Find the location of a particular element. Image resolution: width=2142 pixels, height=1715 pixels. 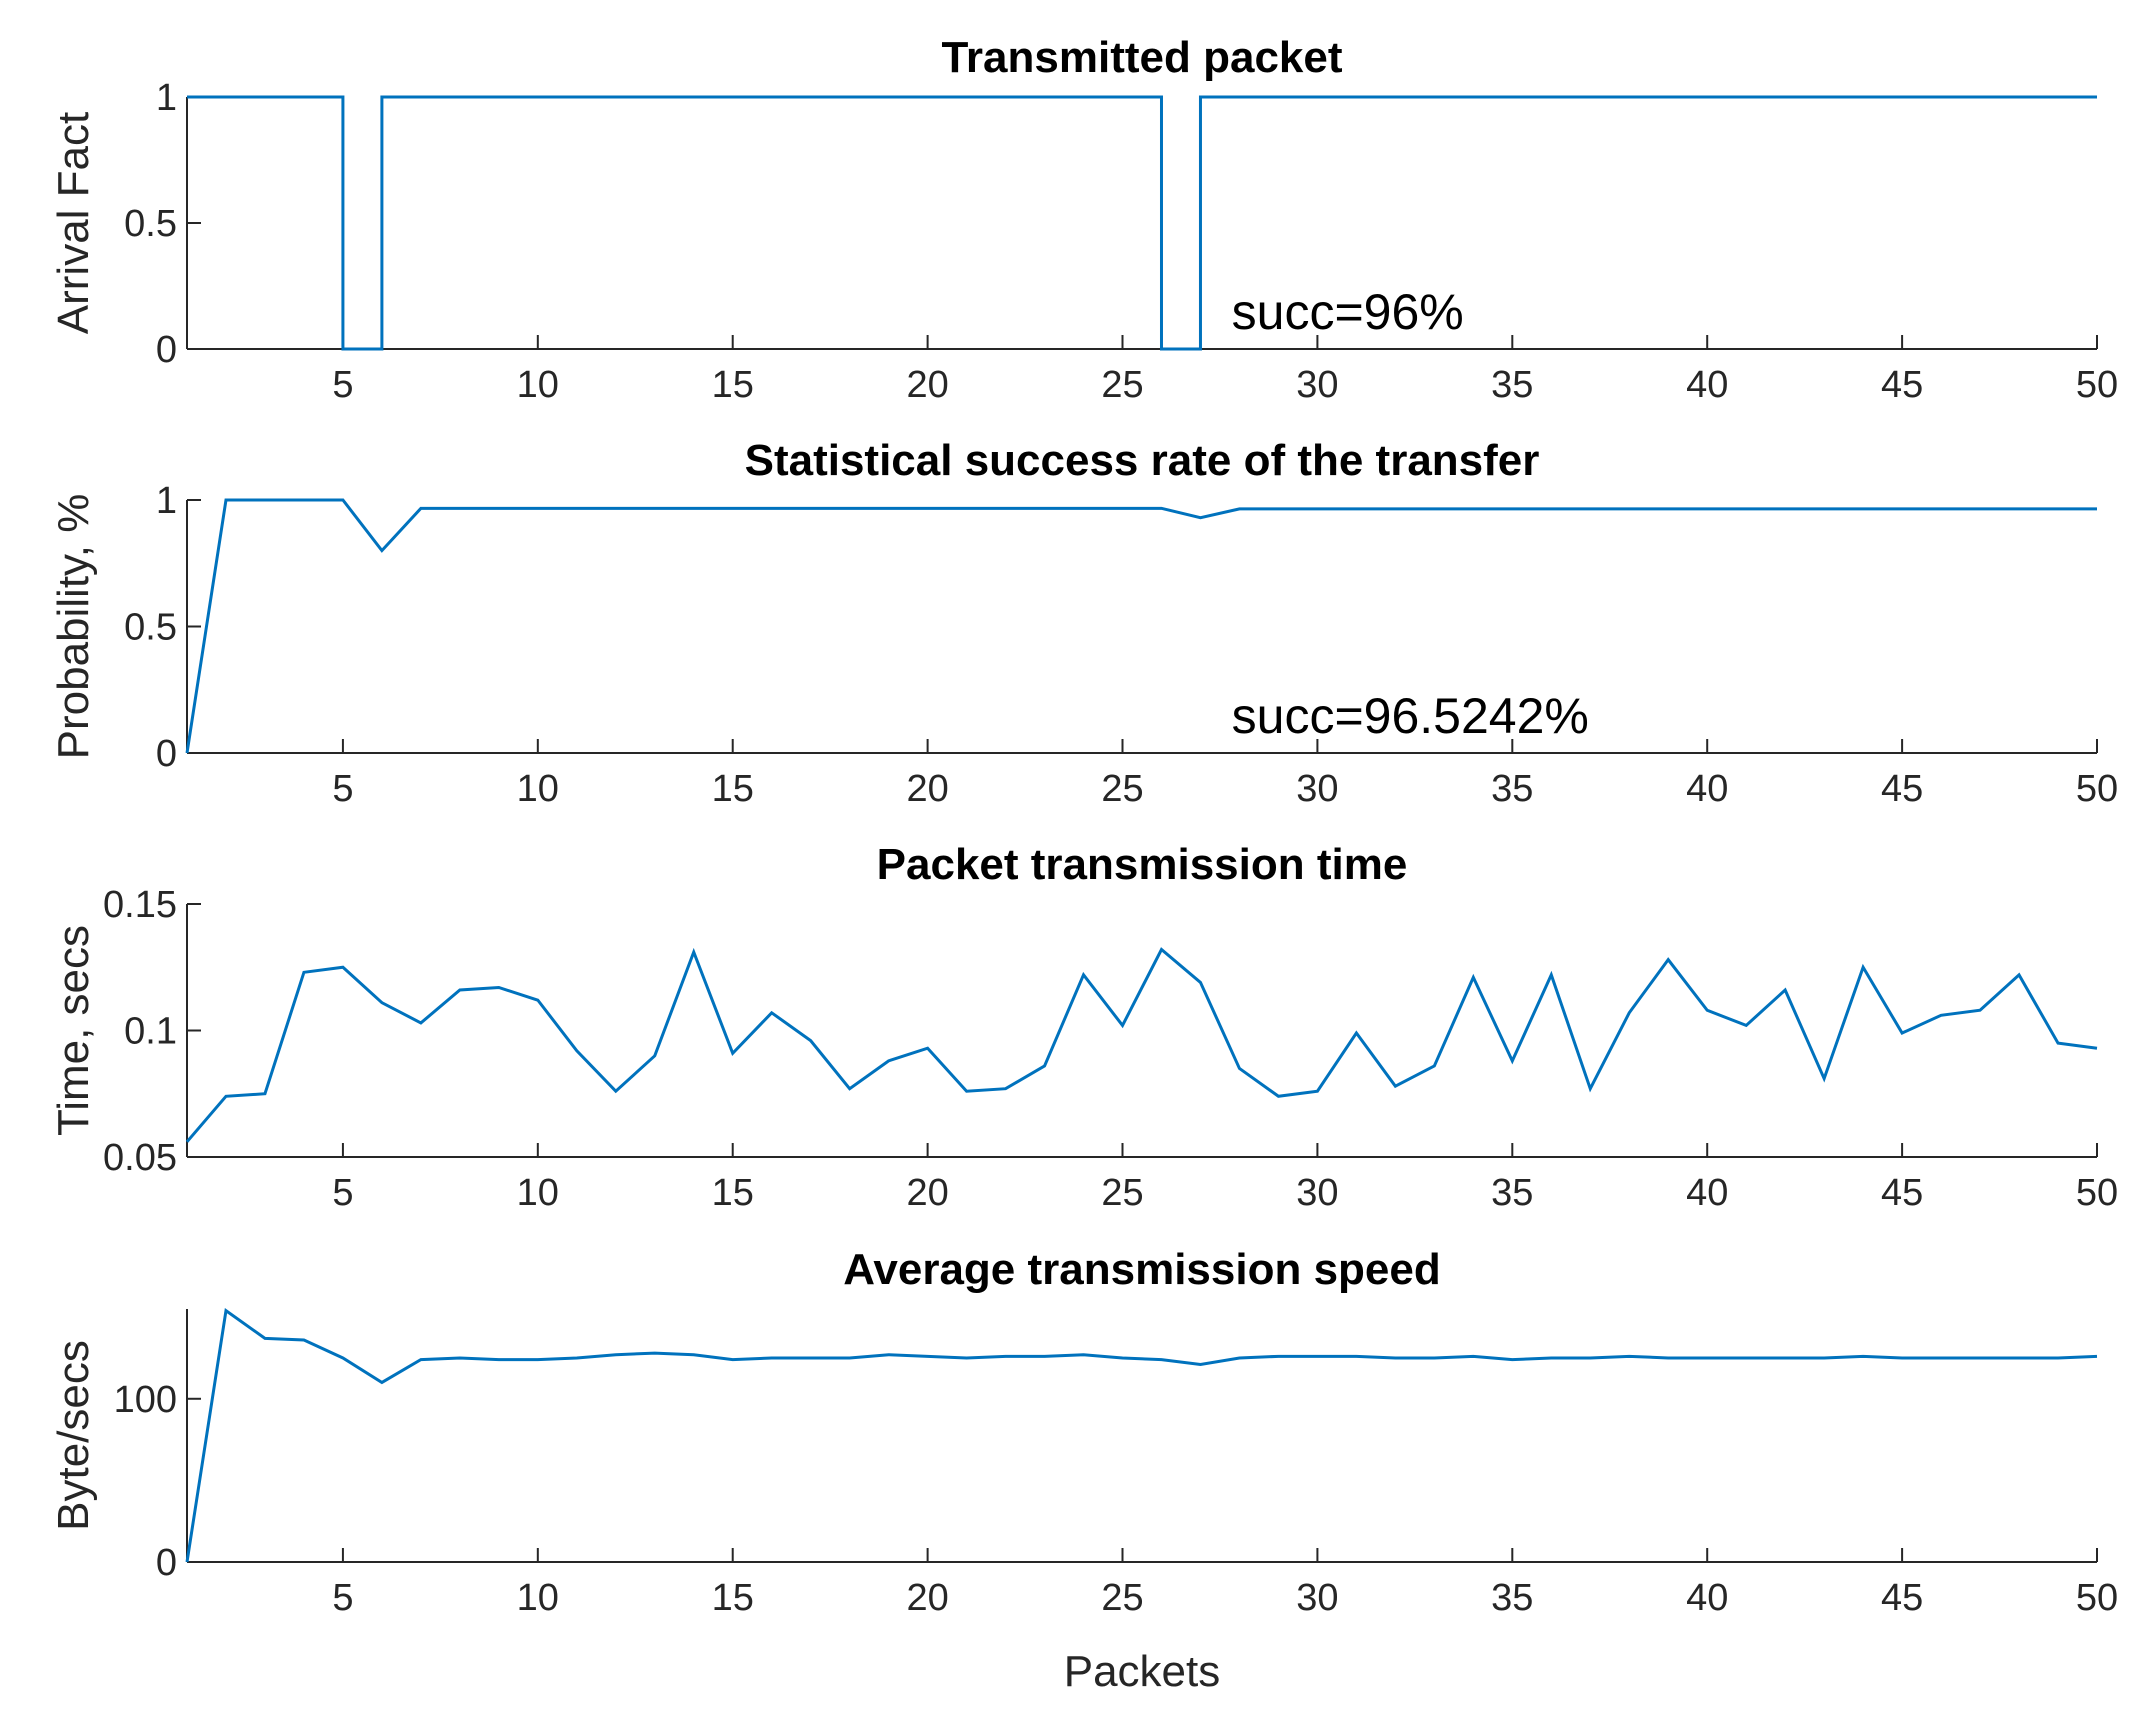

x-tick-label: 10 is located at coordinates (538, 789).